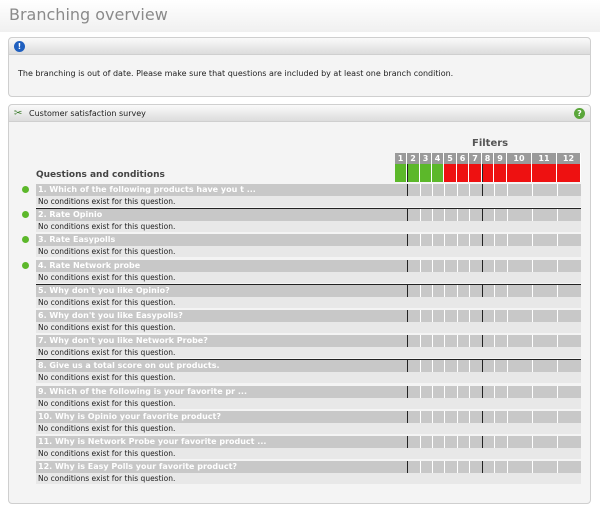 The width and height of the screenshot is (600, 514). What do you see at coordinates (426, 158) in the screenshot?
I see `filter-header-3: 3` at bounding box center [426, 158].